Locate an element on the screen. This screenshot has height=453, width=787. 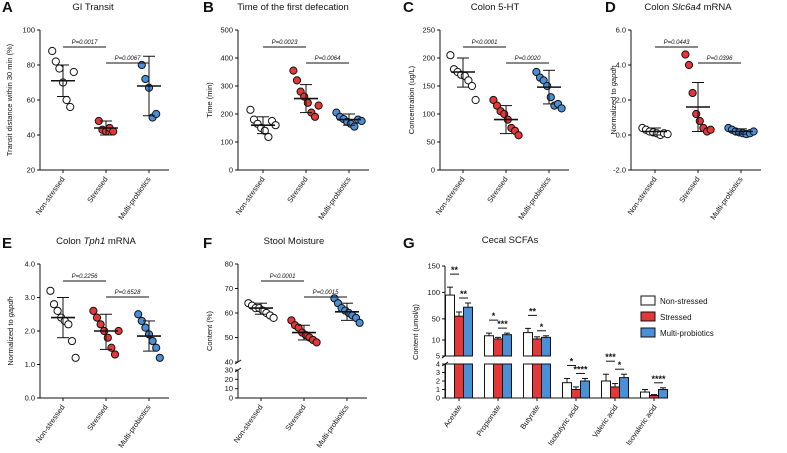
x-tick-label: Isobutyric acid is located at coordinates (563, 425).